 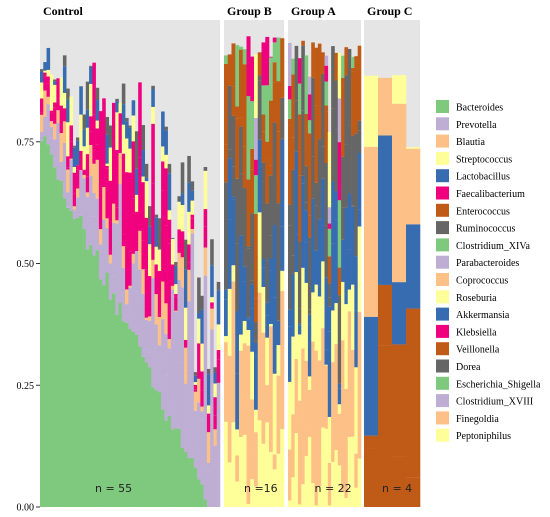 What do you see at coordinates (397, 488) in the screenshot?
I see `n-label: n = 4` at bounding box center [397, 488].